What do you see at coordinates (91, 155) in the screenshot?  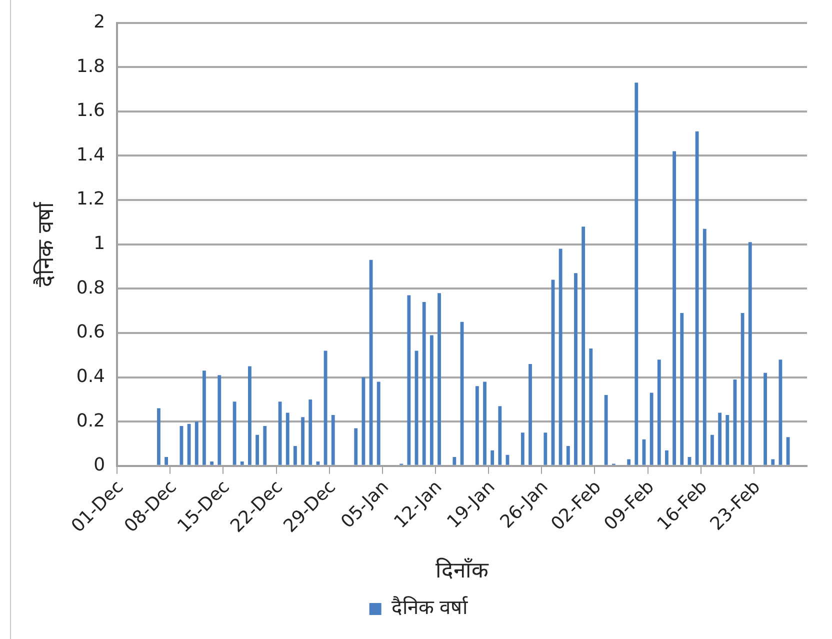 I see `y-tick-label: 1.4` at bounding box center [91, 155].